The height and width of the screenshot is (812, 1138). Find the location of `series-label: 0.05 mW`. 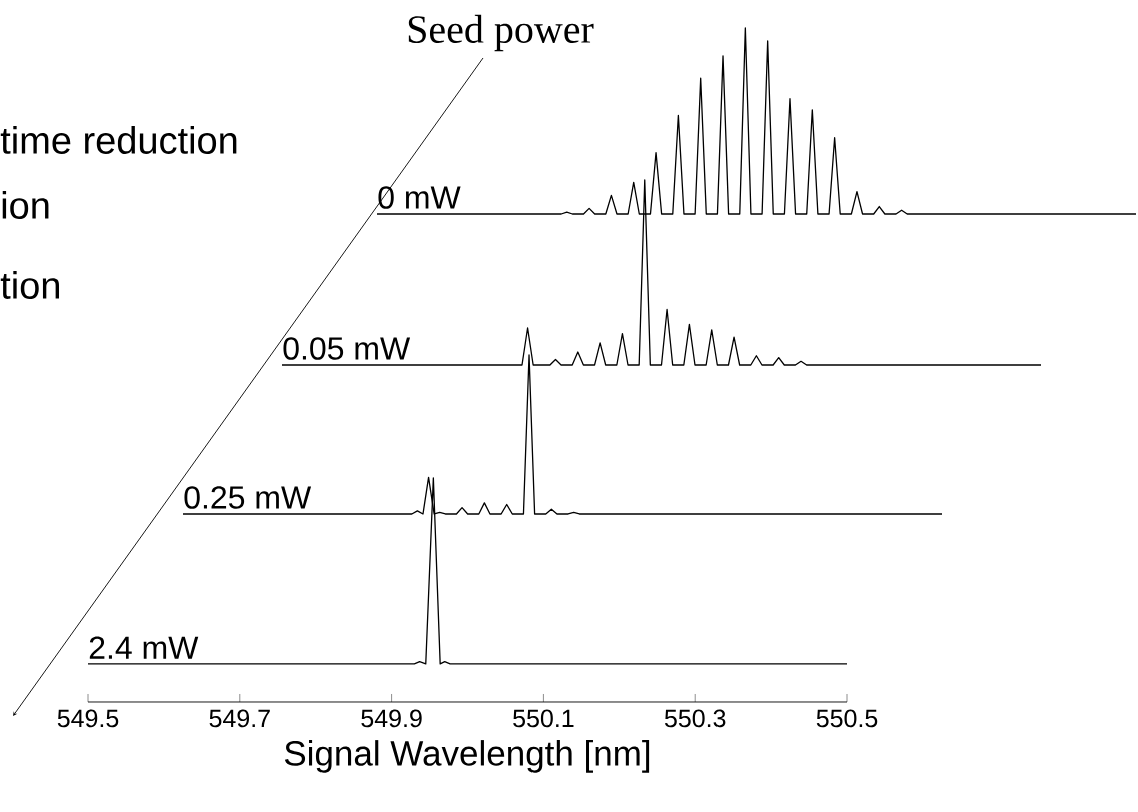

series-label: 0.05 mW is located at coordinates (347, 348).